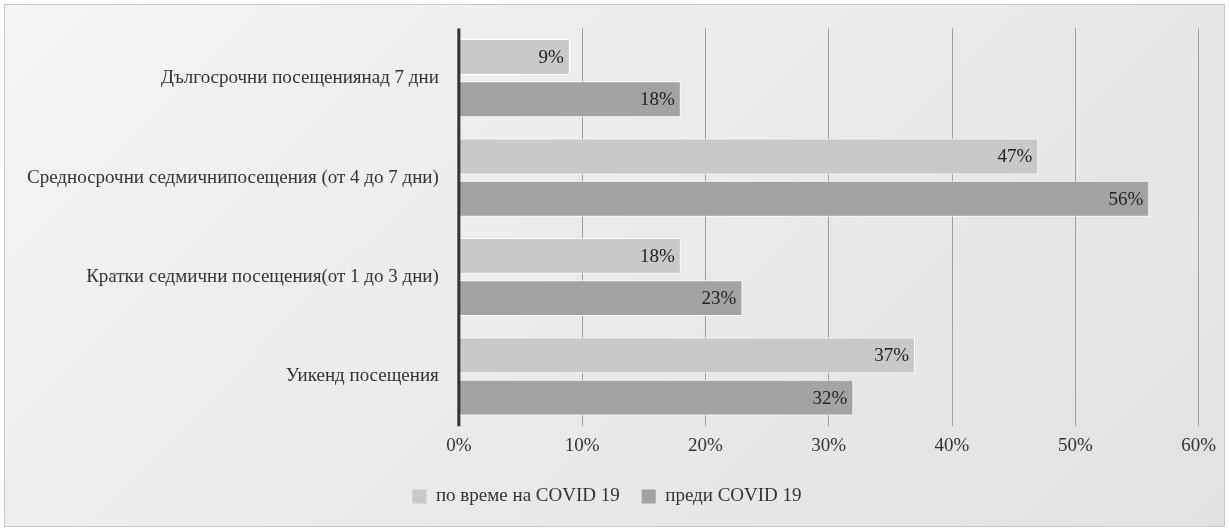  Describe the element at coordinates (1075, 444) in the screenshot. I see `x-tick-label: 50%` at that location.